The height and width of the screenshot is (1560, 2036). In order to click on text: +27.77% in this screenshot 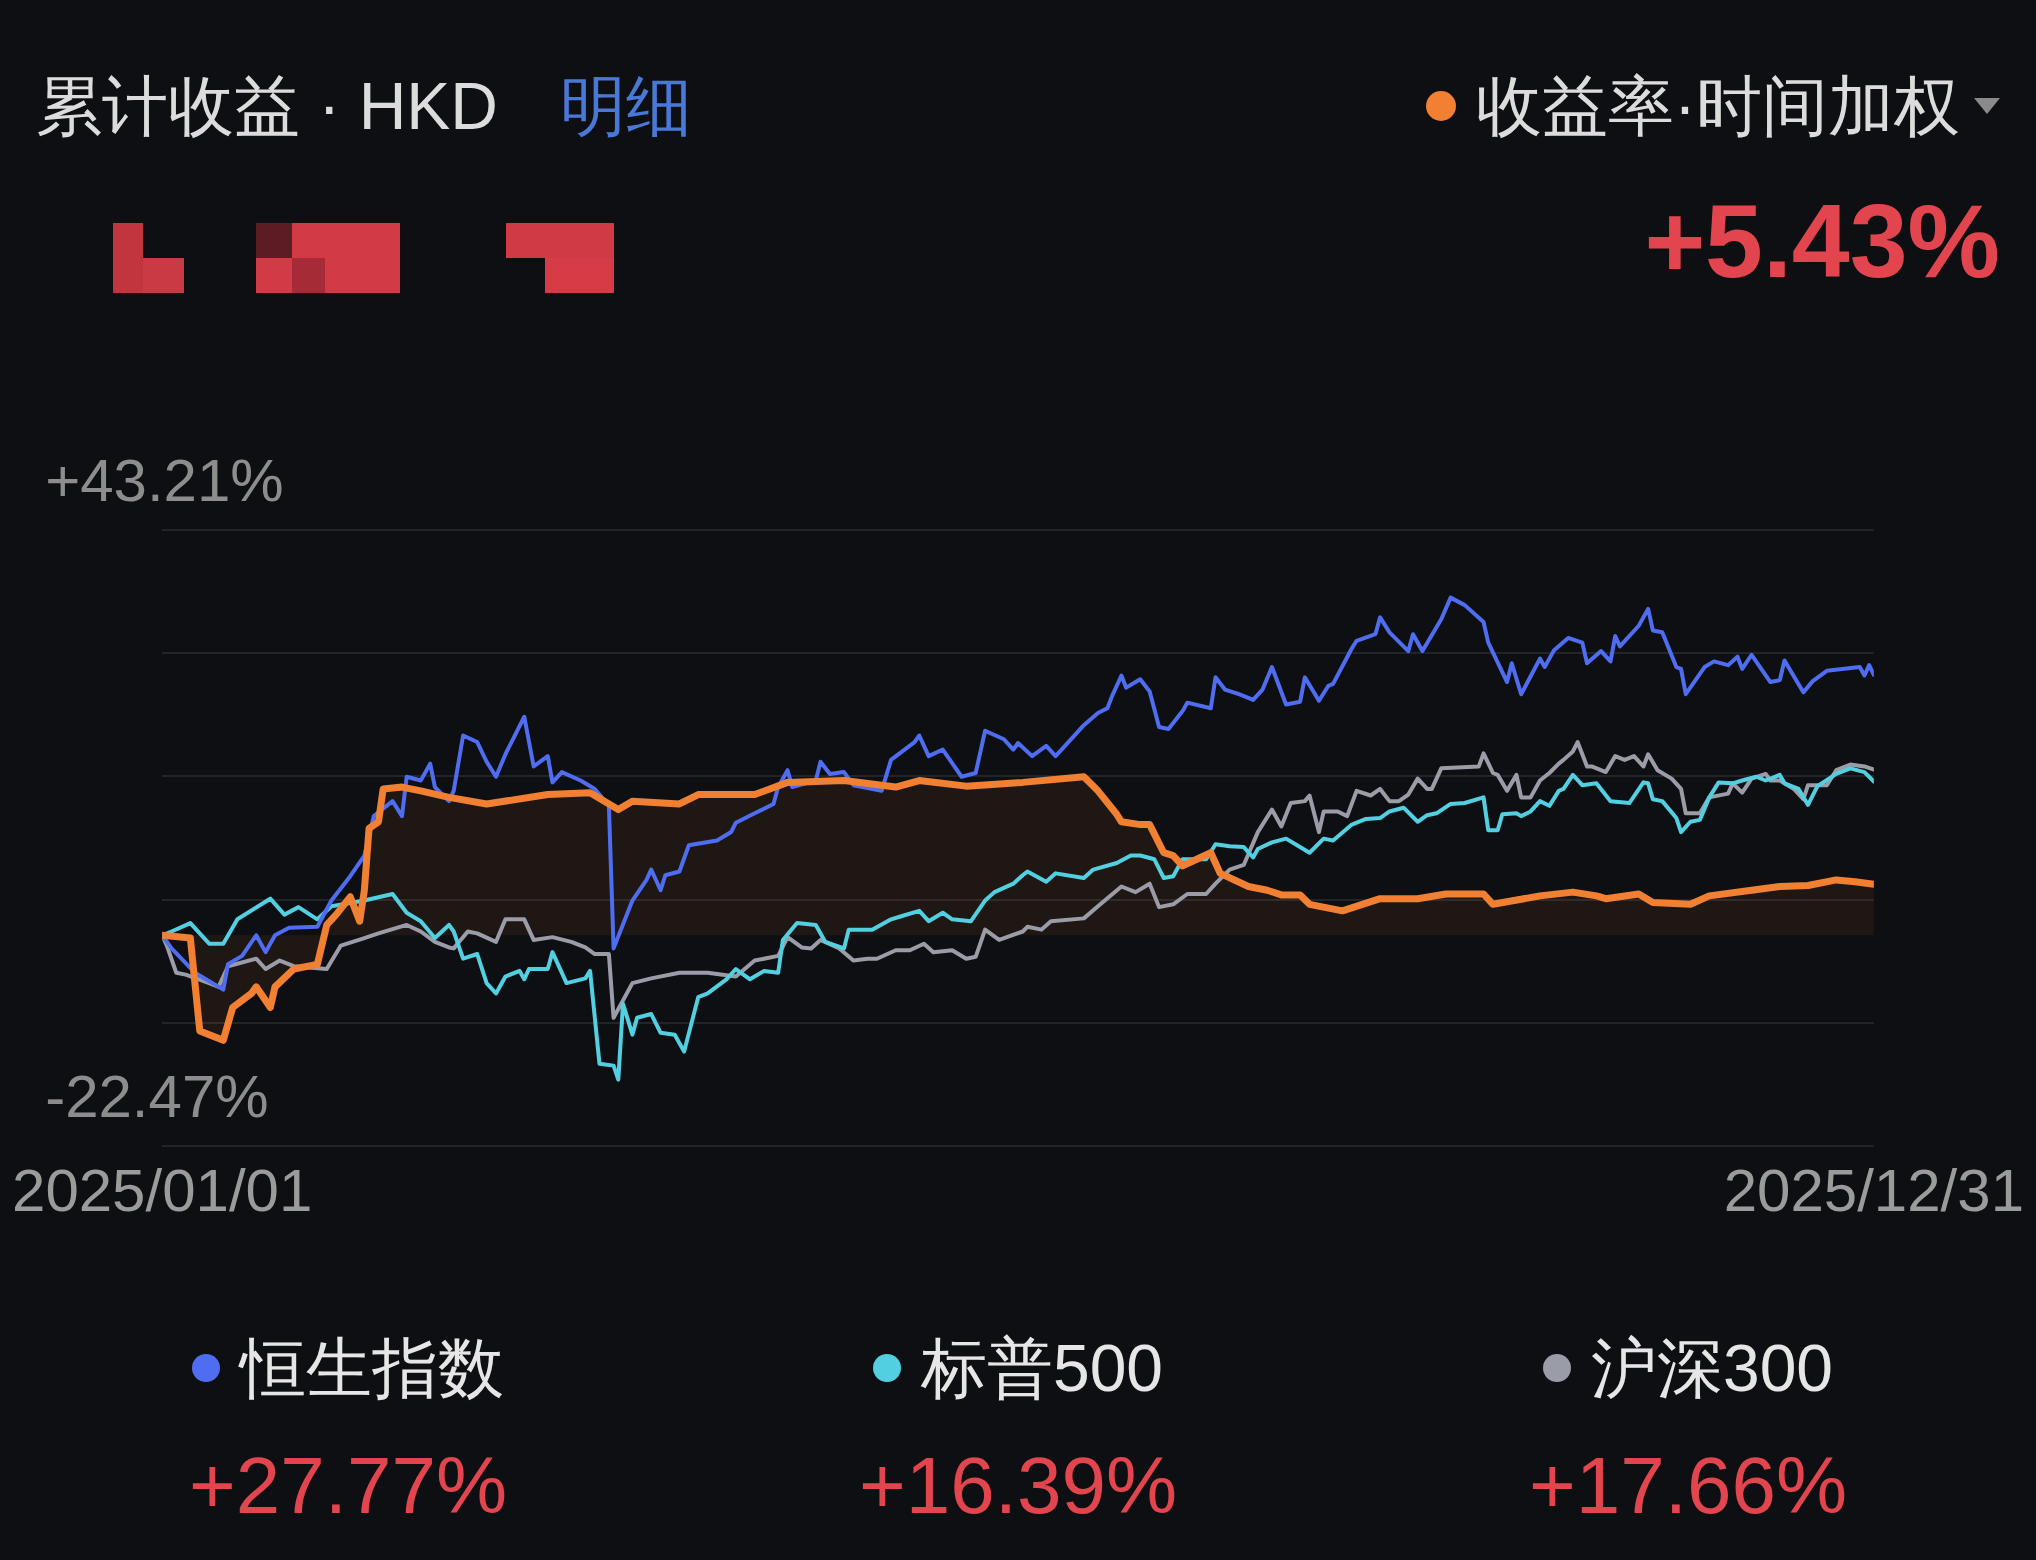, I will do `click(348, 1485)`.